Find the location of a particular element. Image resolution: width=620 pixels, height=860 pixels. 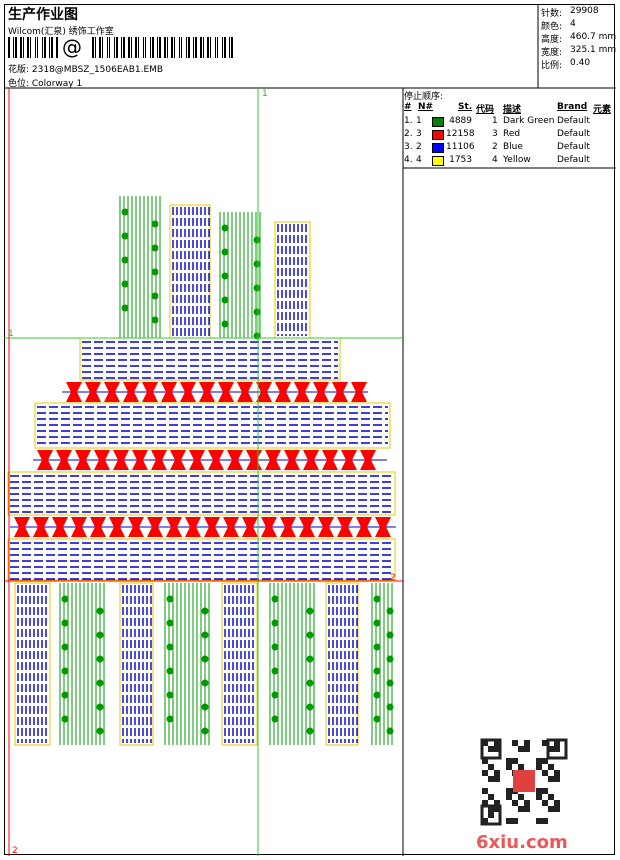

qr-finder is located at coordinates (557, 749).